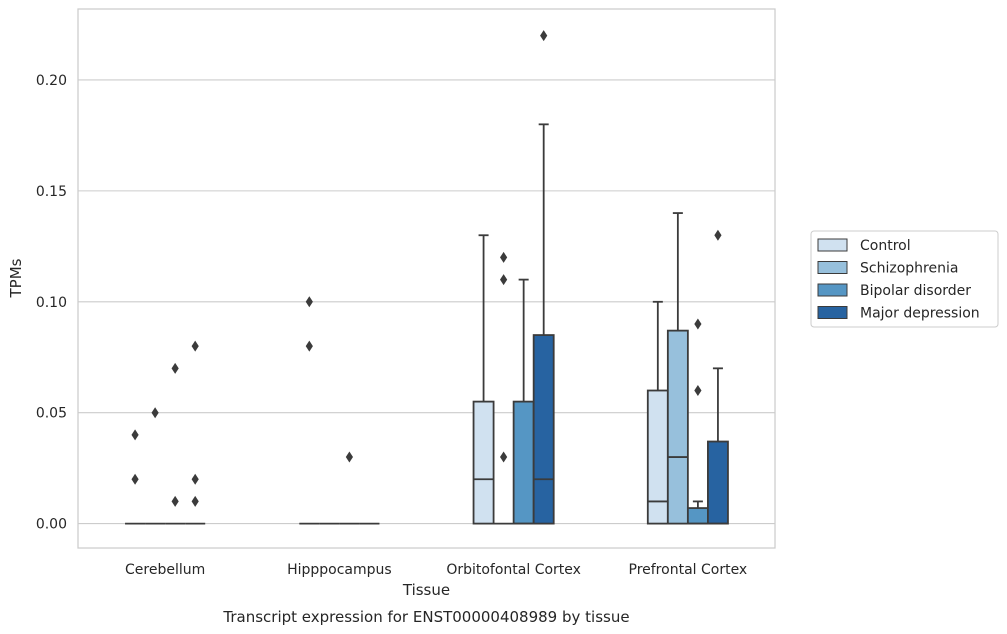 This screenshot has height=634, width=1007. What do you see at coordinates (16, 278) in the screenshot?
I see `y-axis-label: TPMs` at bounding box center [16, 278].